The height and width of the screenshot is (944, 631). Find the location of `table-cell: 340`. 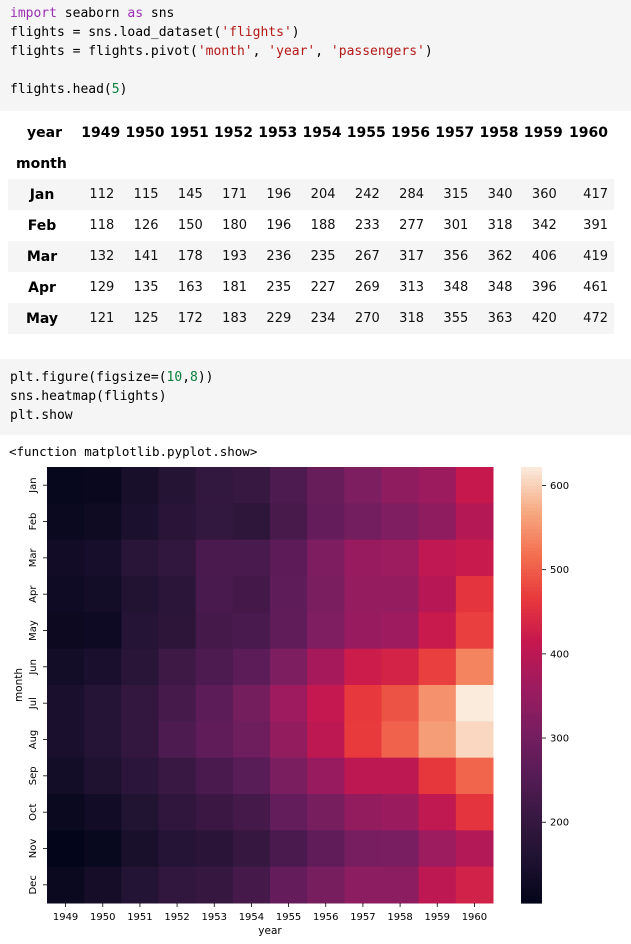

table-cell: 340 is located at coordinates (500, 194).